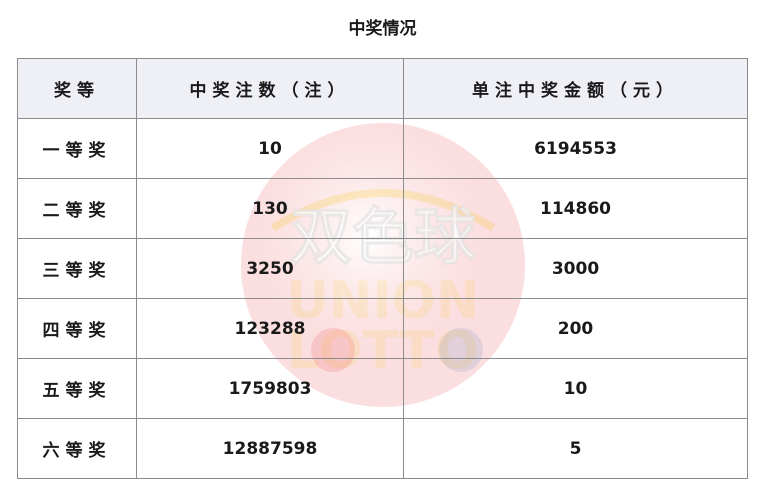 The height and width of the screenshot is (487, 765). Describe the element at coordinates (575, 268) in the screenshot. I see `prize-amount: 3000` at that location.